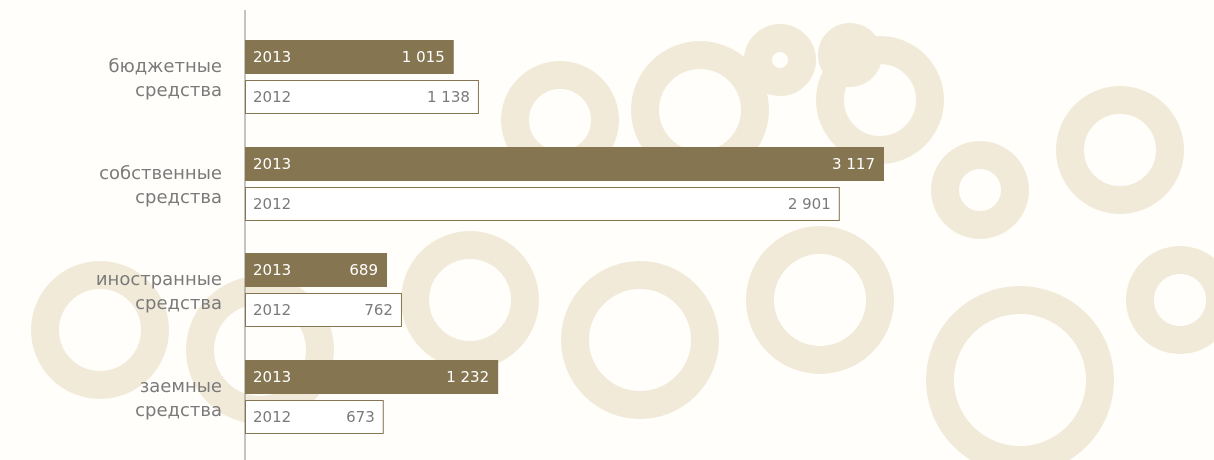 The width and height of the screenshot is (1214, 460). Describe the element at coordinates (378, 310) in the screenshot. I see `value-label: 762` at that location.